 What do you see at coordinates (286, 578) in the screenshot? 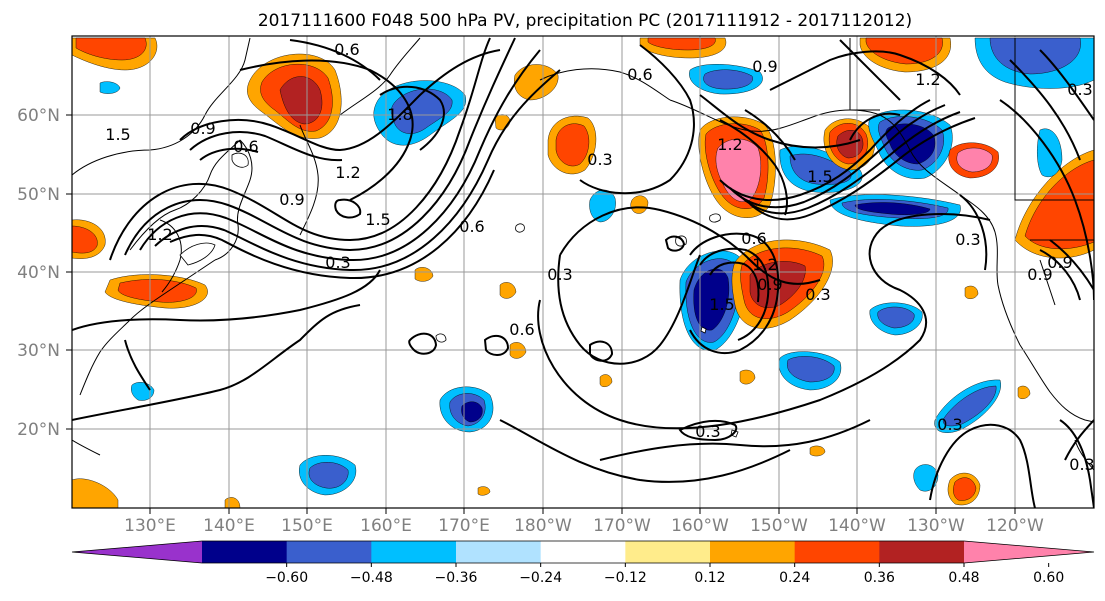
I see `colorbar-label: −0.60` at bounding box center [286, 578].